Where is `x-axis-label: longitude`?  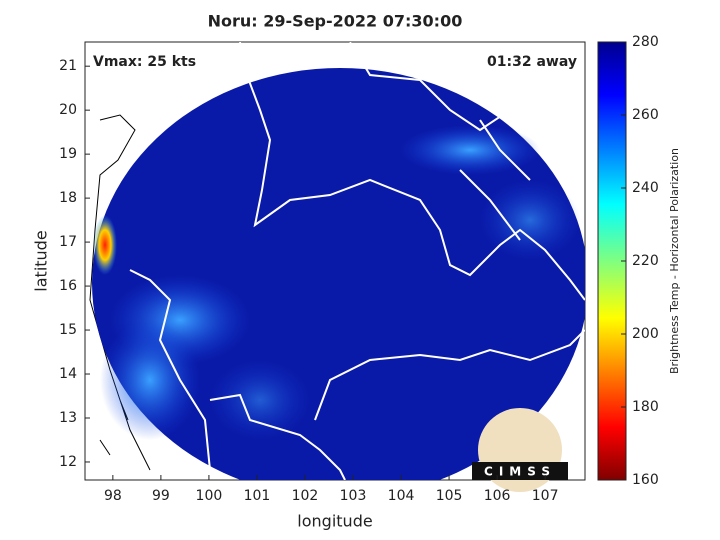
x-axis-label: longitude is located at coordinates (334, 521).